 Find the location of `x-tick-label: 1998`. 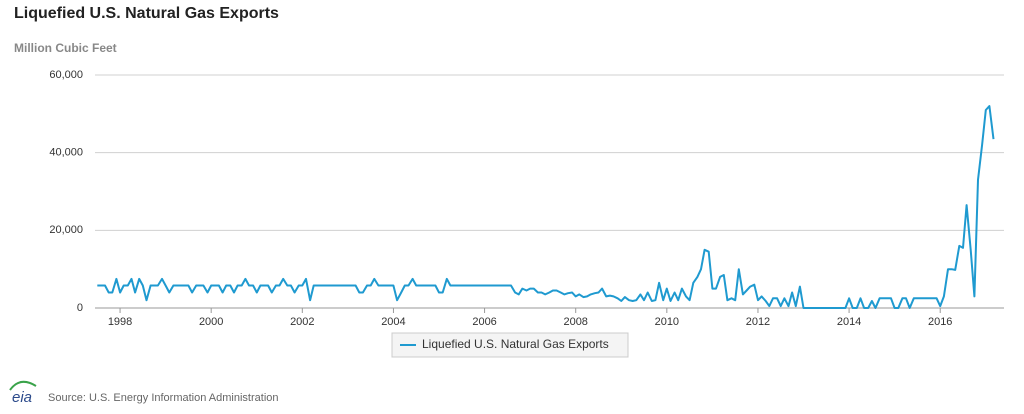

x-tick-label: 1998 is located at coordinates (120, 322).